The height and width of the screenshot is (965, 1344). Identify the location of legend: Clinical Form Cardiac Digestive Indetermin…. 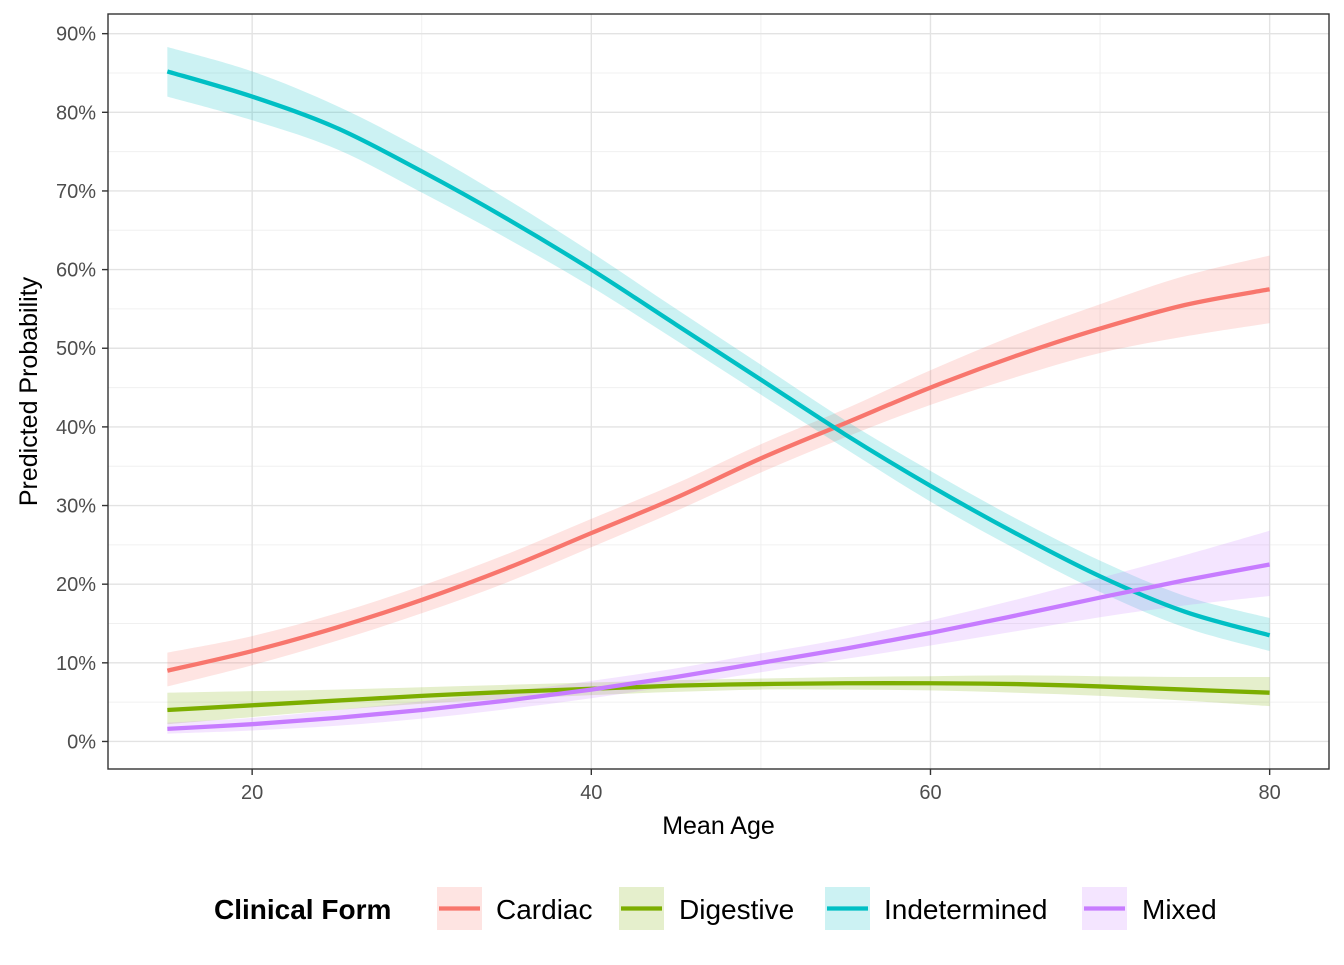
(715, 908).